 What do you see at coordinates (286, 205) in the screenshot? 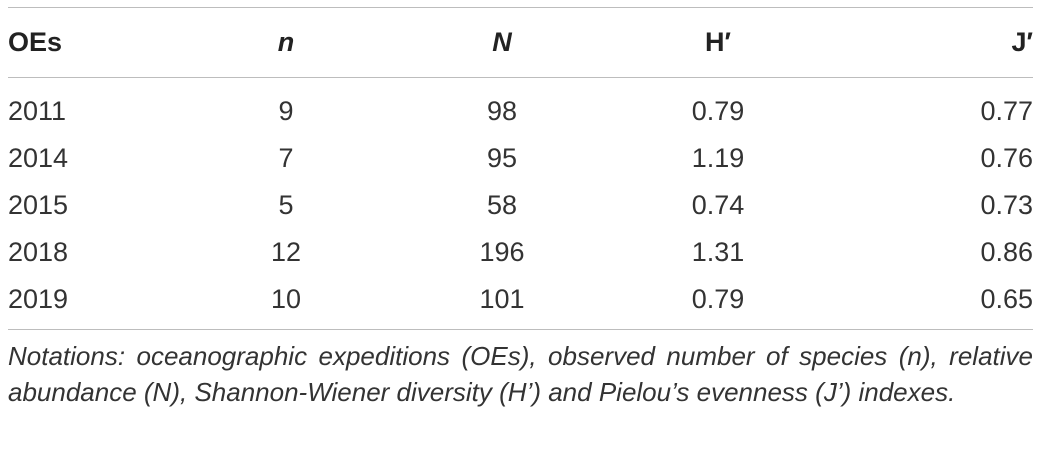
I see `cell-n: 5` at bounding box center [286, 205].